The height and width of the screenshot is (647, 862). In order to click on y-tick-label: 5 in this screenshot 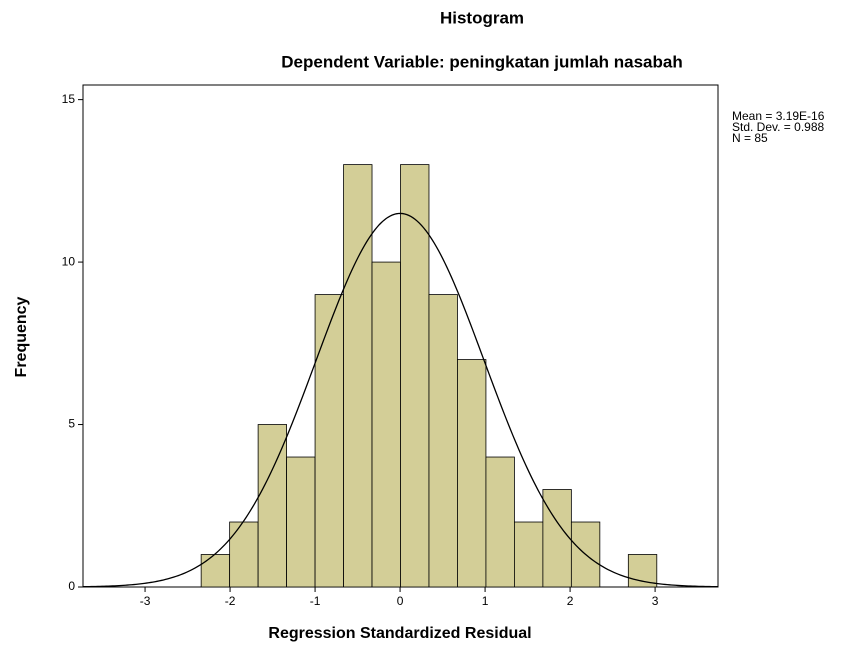, I will do `click(71, 424)`.